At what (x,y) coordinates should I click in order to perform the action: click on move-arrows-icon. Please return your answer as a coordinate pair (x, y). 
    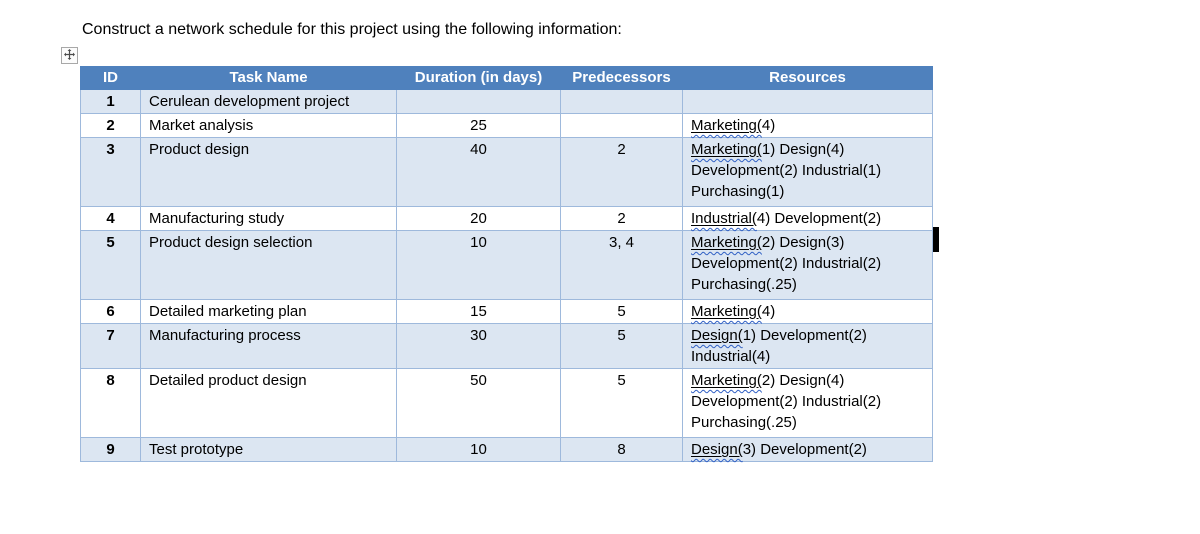
    Looking at the image, I should click on (69, 56).